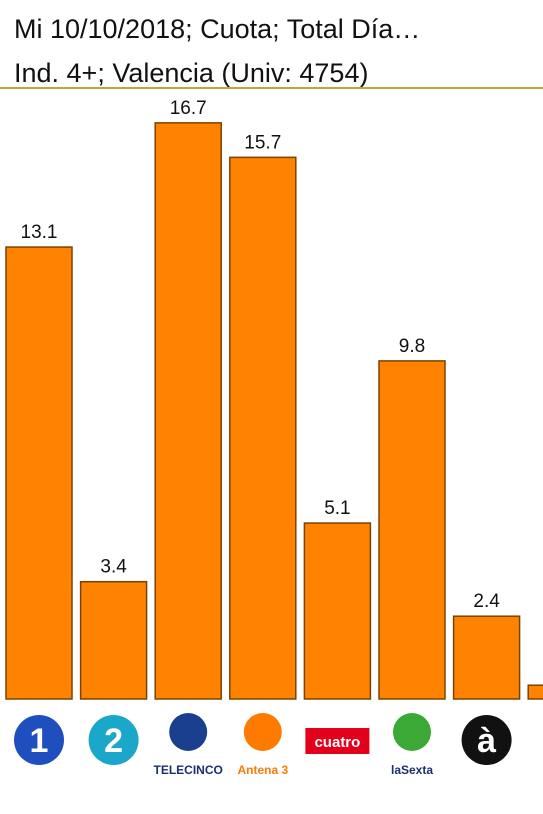 The width and height of the screenshot is (543, 814). What do you see at coordinates (412, 770) in the screenshot?
I see `x-tick-label: laSexta` at bounding box center [412, 770].